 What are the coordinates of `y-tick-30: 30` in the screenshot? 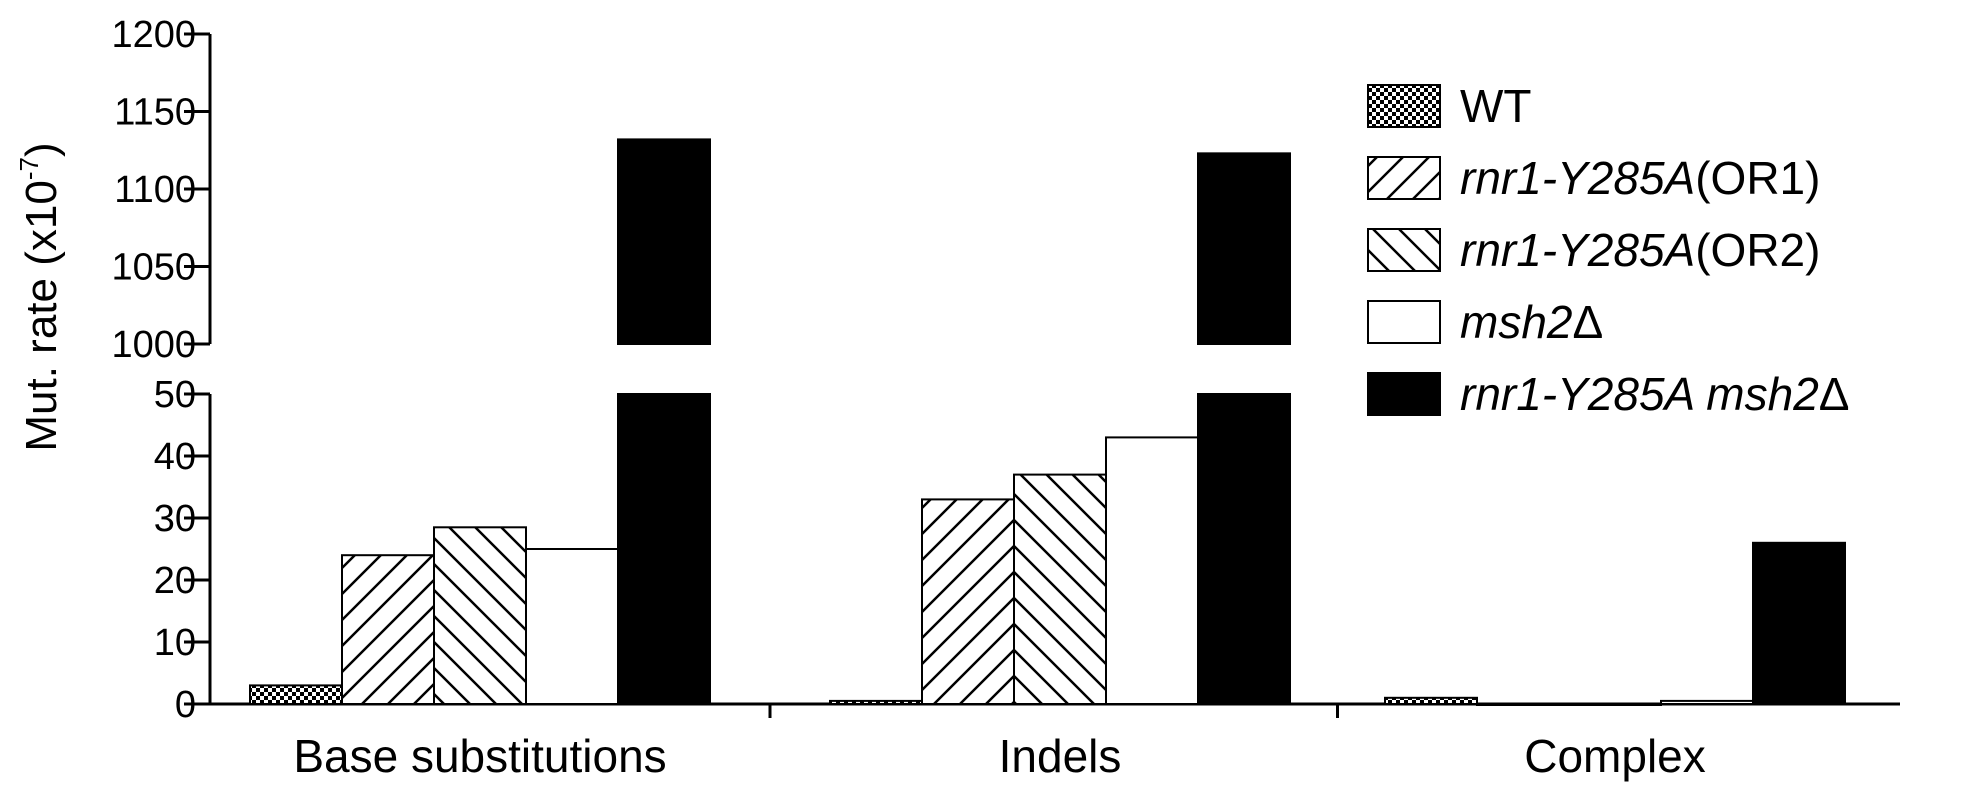 It's located at (175, 519).